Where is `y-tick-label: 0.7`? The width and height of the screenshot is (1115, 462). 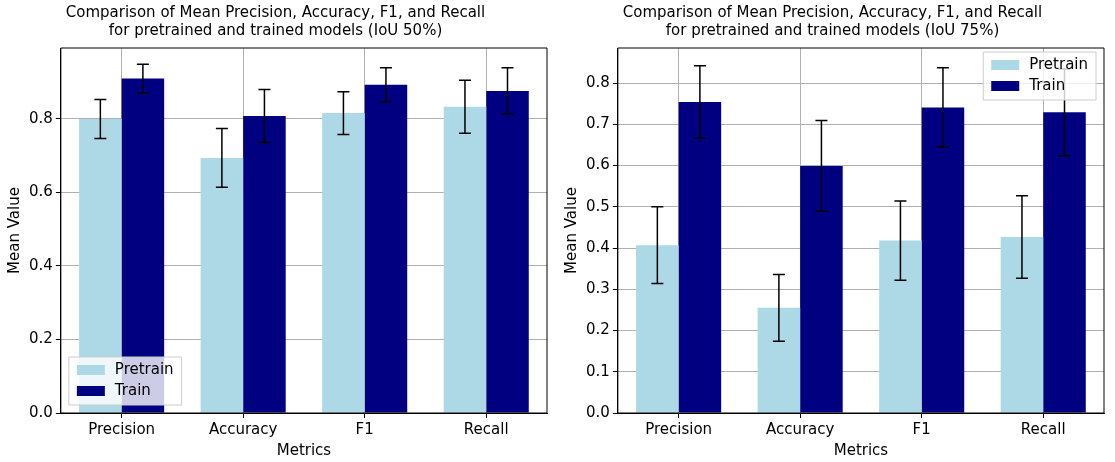 y-tick-label: 0.7 is located at coordinates (598, 123).